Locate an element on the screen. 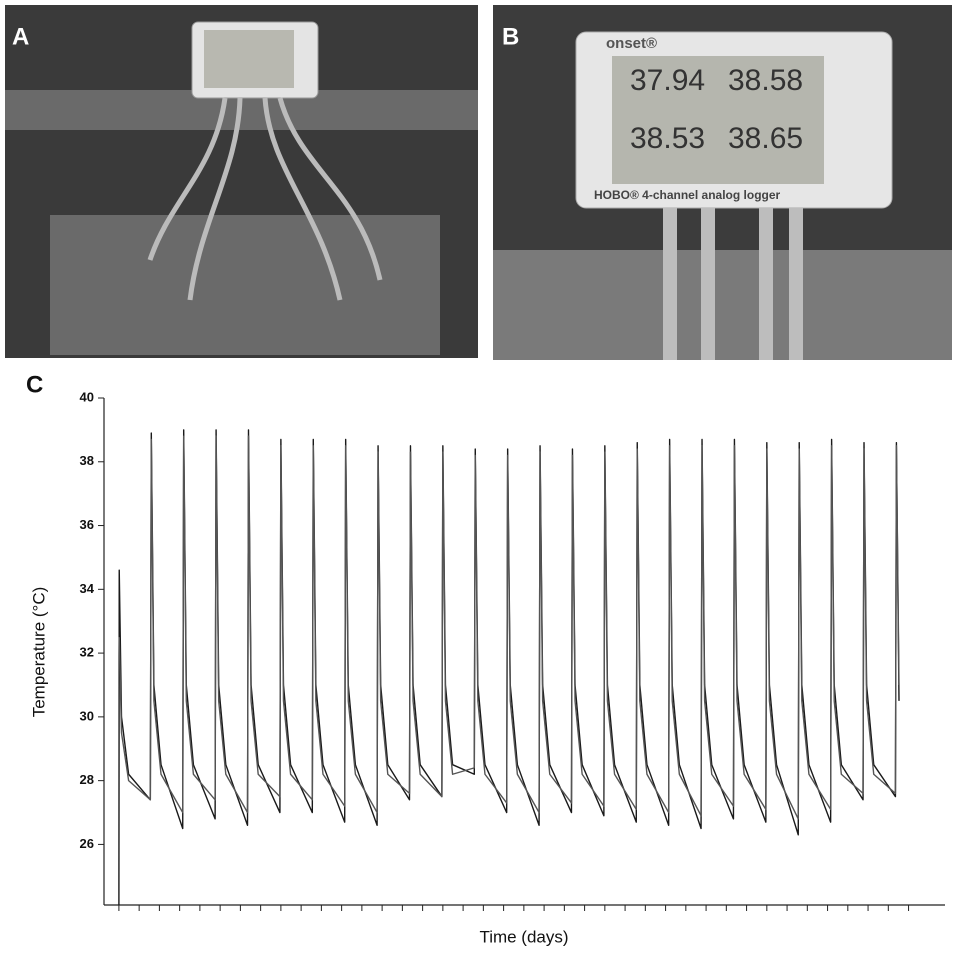 Image resolution: width=954 pixels, height=957 pixels. y-tick-label: 30 is located at coordinates (87, 715).